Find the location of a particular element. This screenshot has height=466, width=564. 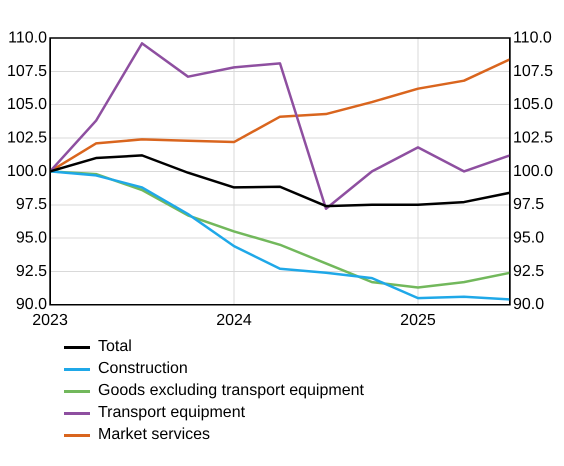

y2-tick-label: 90.0 is located at coordinates (528, 305).